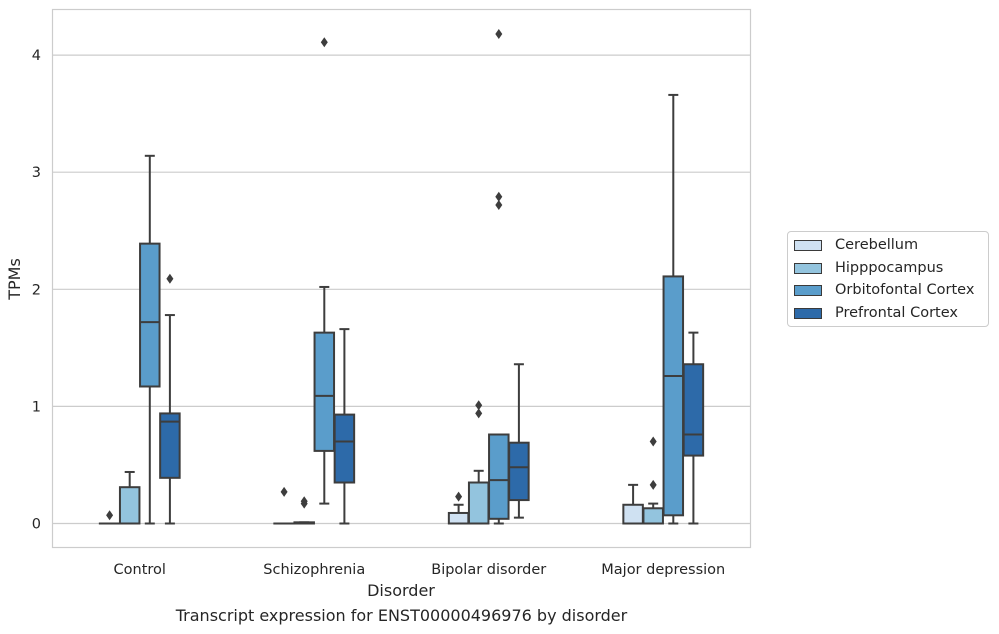  I want to click on legend-item-hippocampus: Hipppocampus, so click(868, 268).